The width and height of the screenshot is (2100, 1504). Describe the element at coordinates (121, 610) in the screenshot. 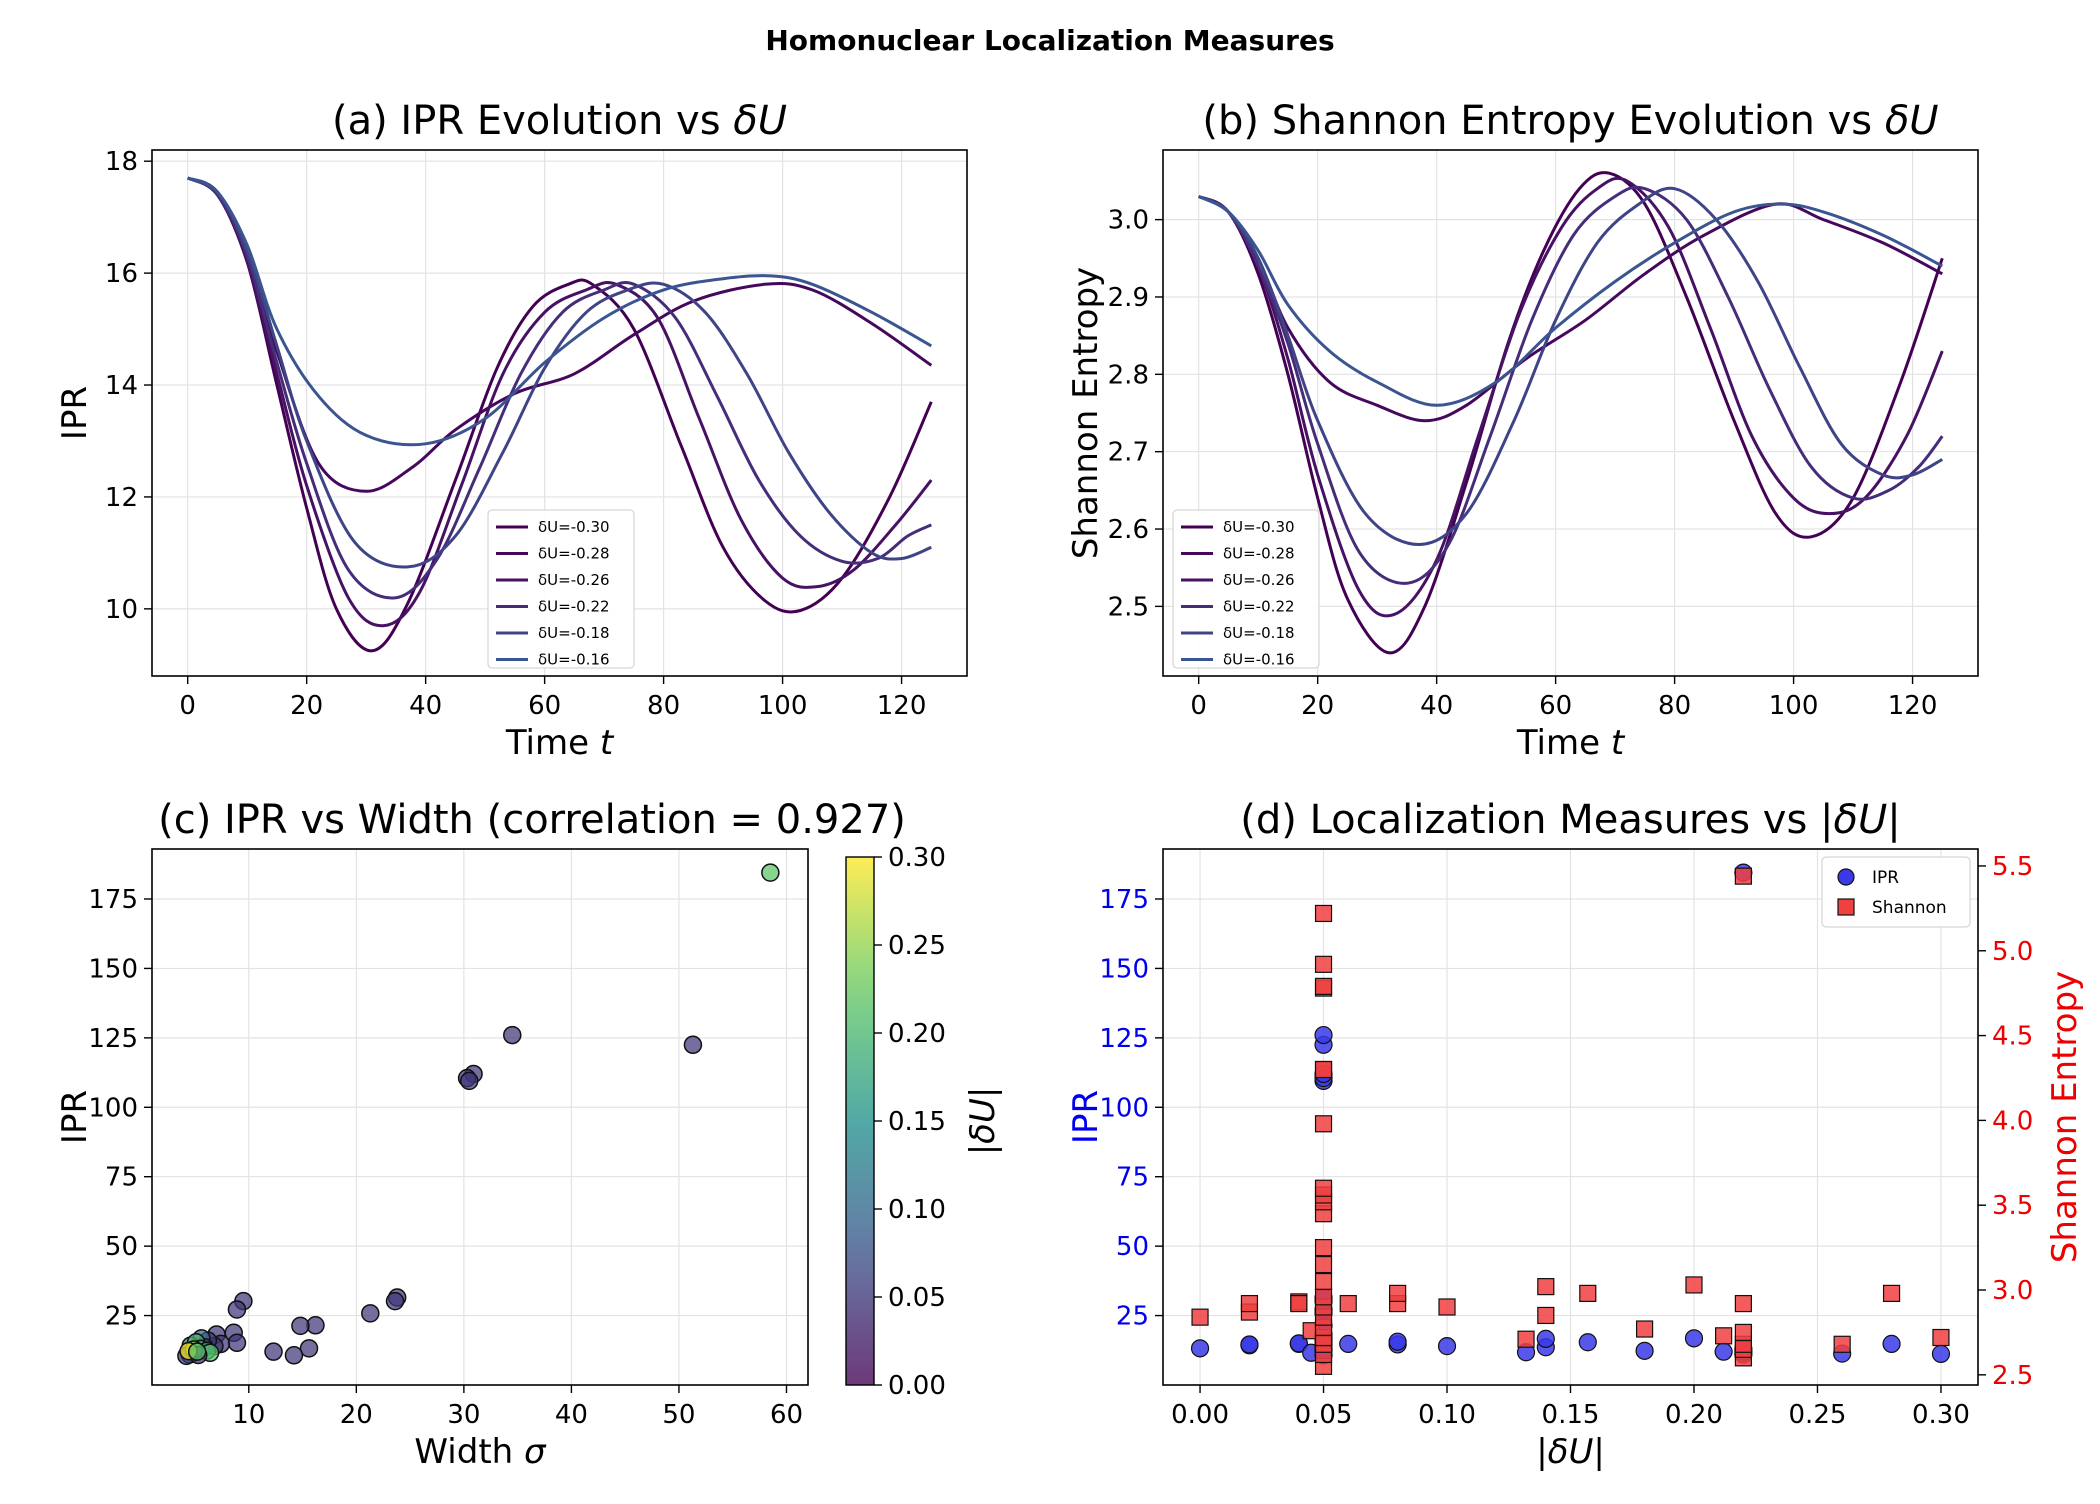

I see `y-tick-label: 10` at that location.